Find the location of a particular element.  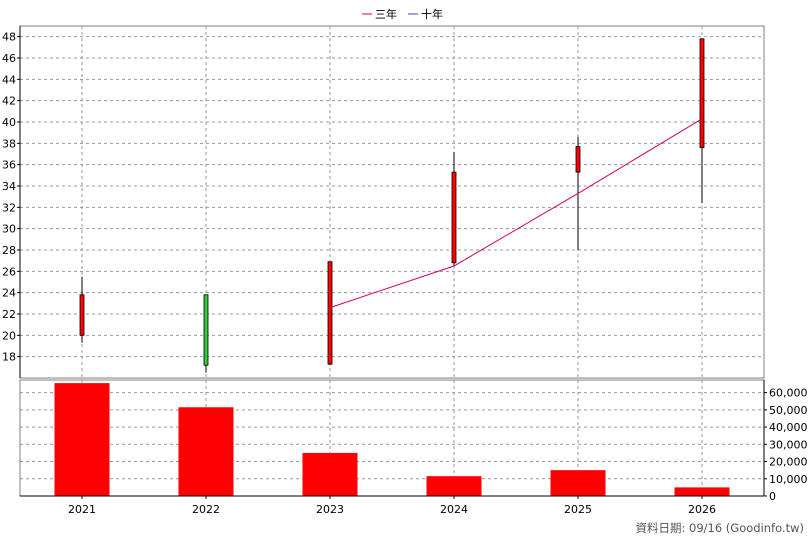

volume-y-axis: 0 10,000 20,000 30,000 40,000 50,000 60,000 is located at coordinates (786, 445).